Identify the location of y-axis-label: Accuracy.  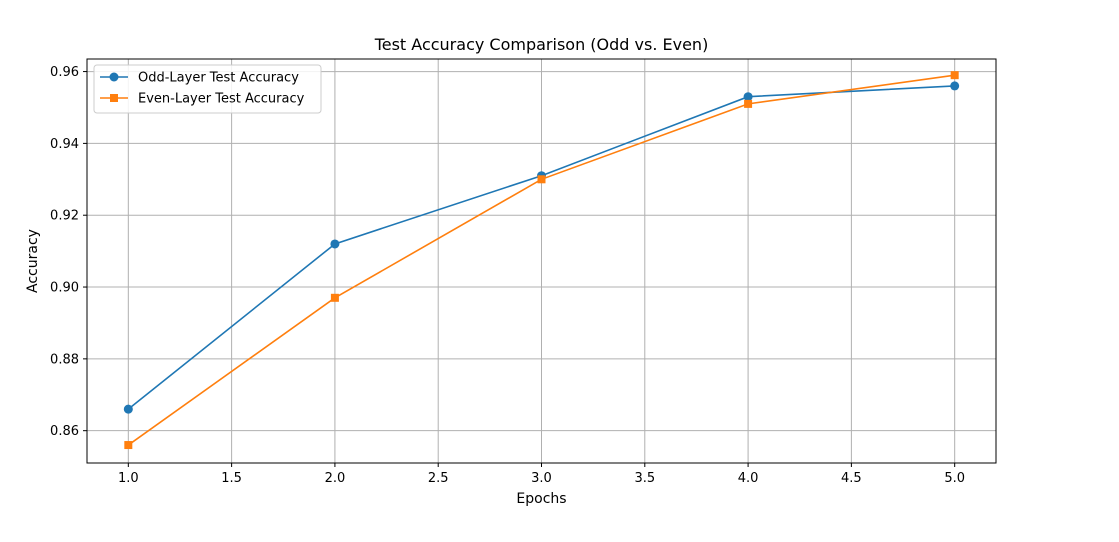
(33, 261).